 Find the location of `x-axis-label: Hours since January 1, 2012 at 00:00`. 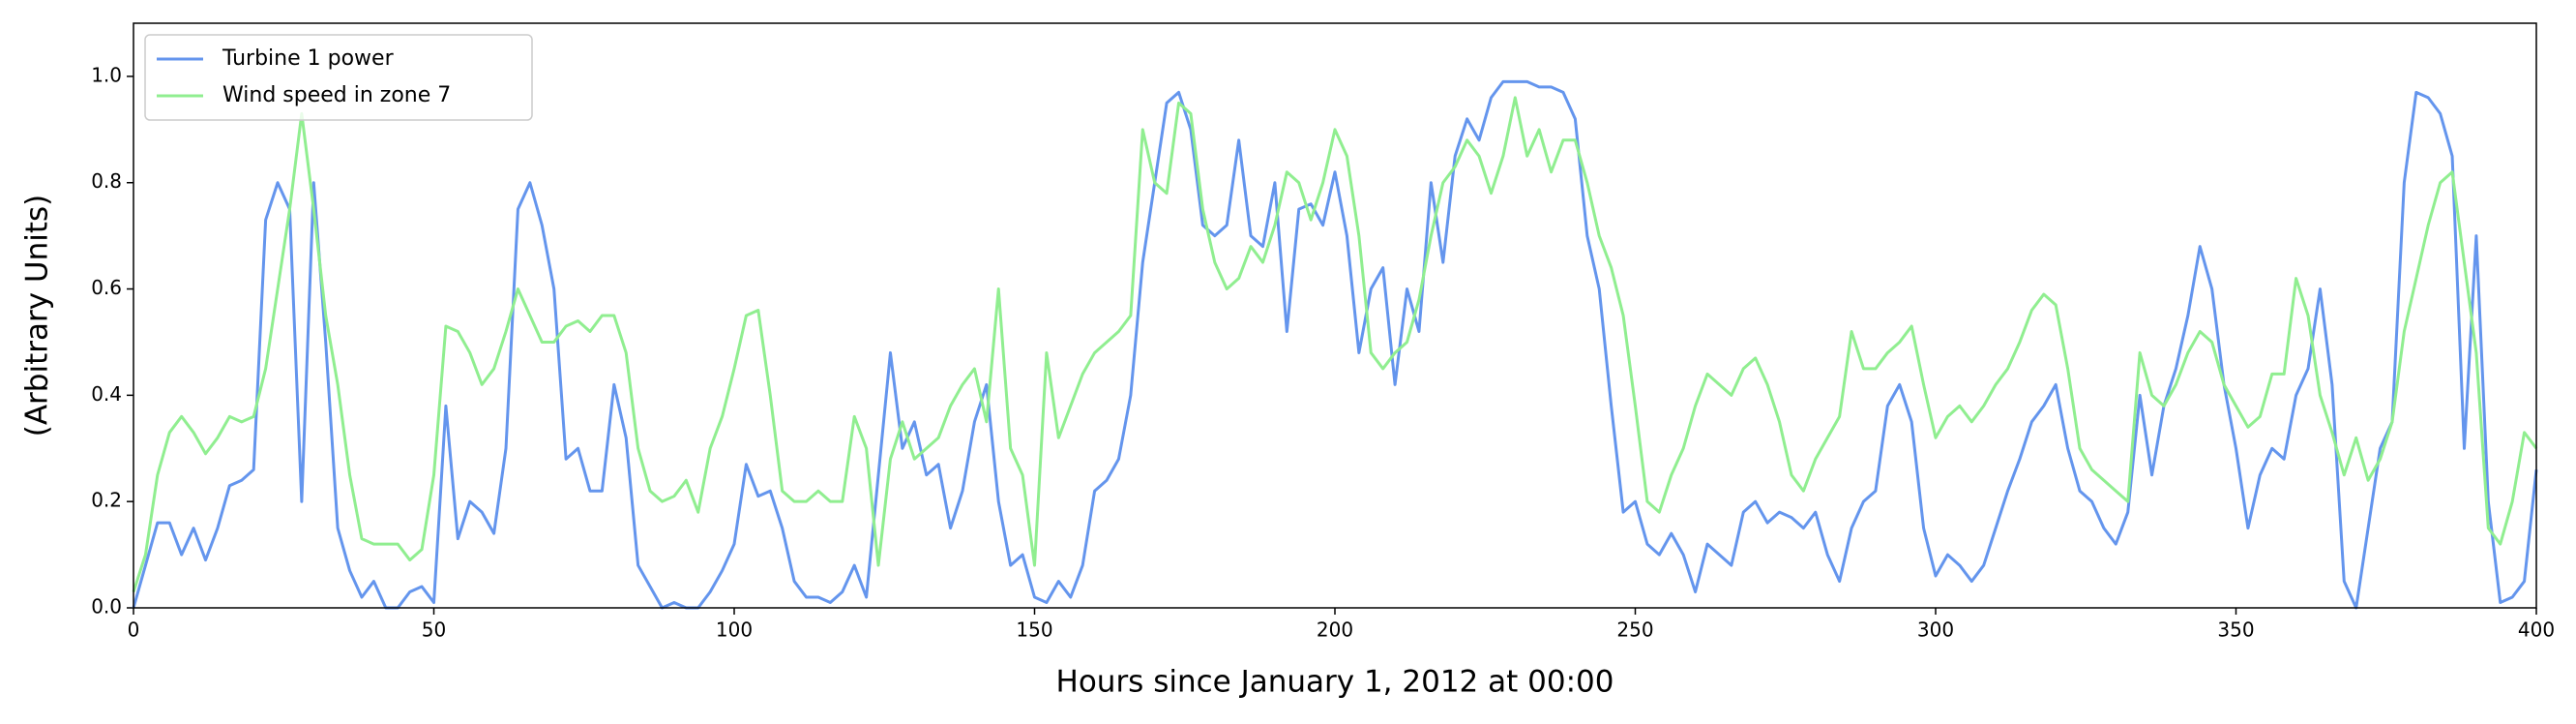

x-axis-label: Hours since January 1, 2012 at 00:00 is located at coordinates (1335, 682).